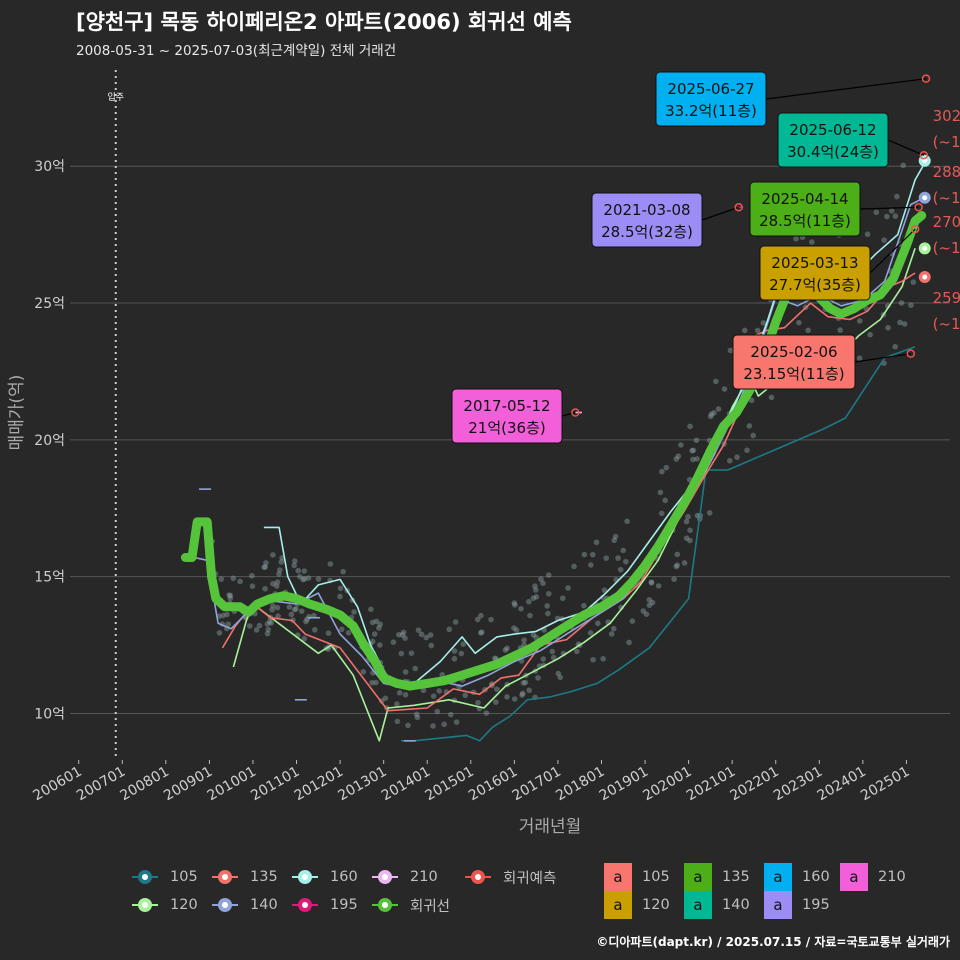 This screenshot has width=960, height=960. I want to click on annotation-connector, so click(889, 208).